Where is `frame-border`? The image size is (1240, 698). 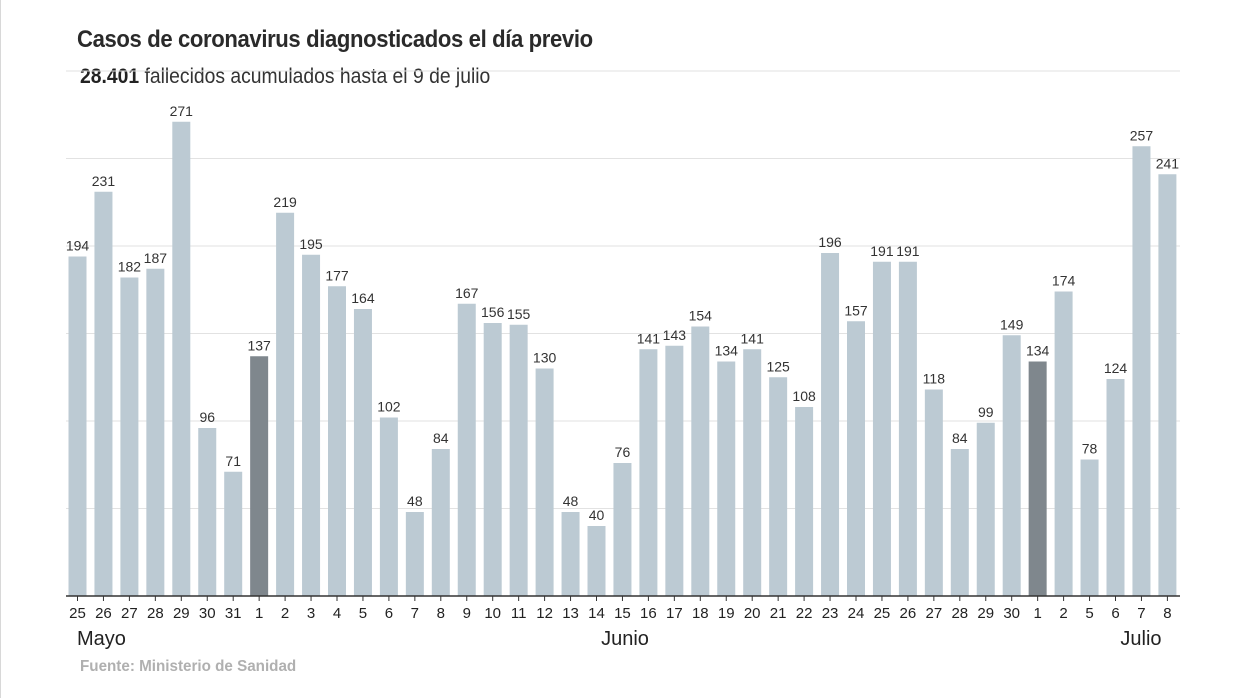
frame-border is located at coordinates (0, 349).